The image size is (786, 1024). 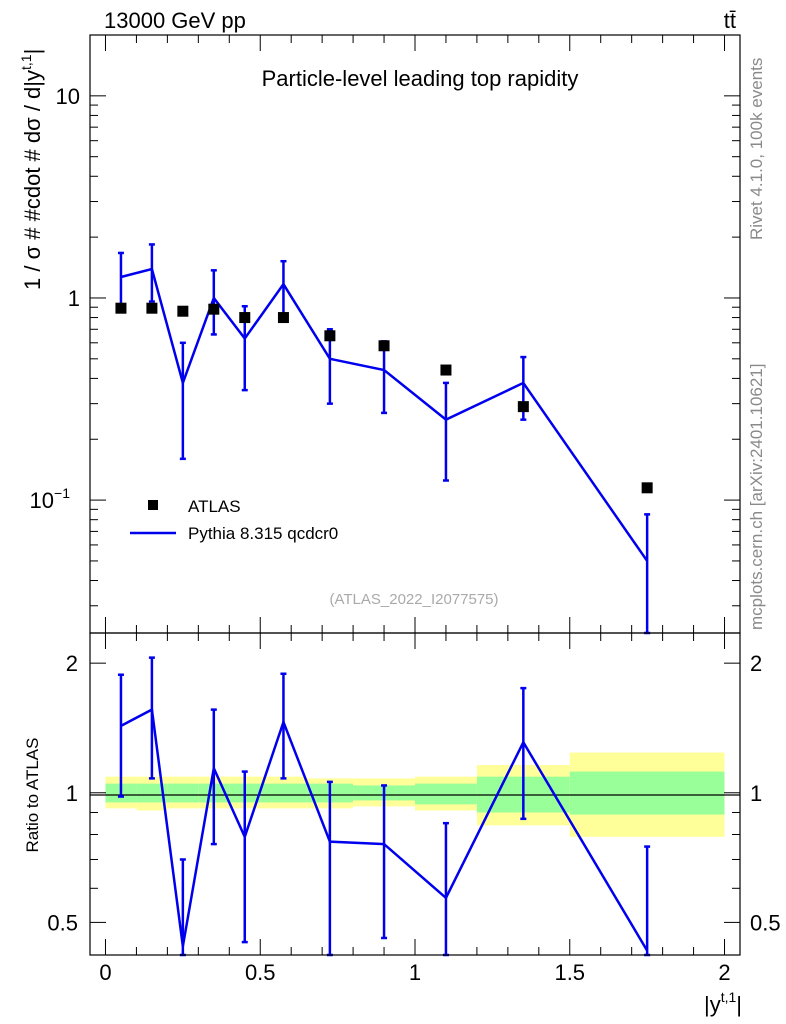 I want to click on main-y-tick-label: 1, so click(x=74, y=298).